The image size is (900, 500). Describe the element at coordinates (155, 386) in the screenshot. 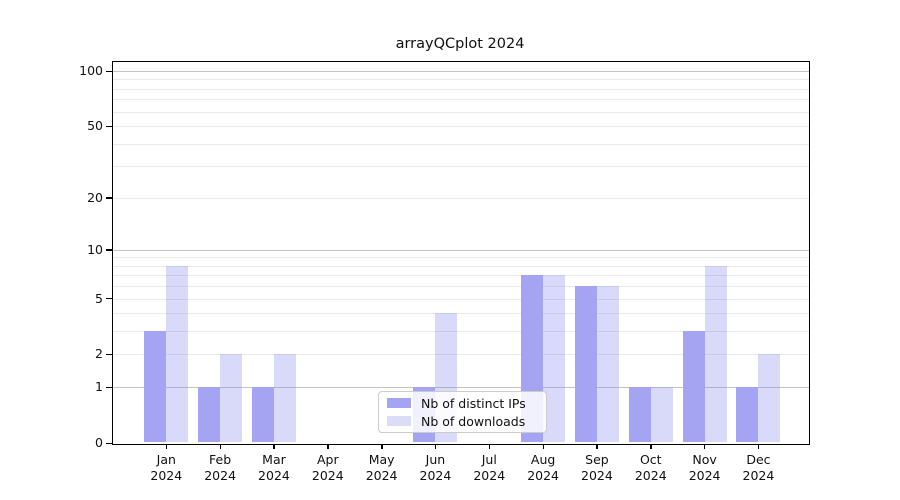

I see `bar-distinct-ips-jan` at that location.